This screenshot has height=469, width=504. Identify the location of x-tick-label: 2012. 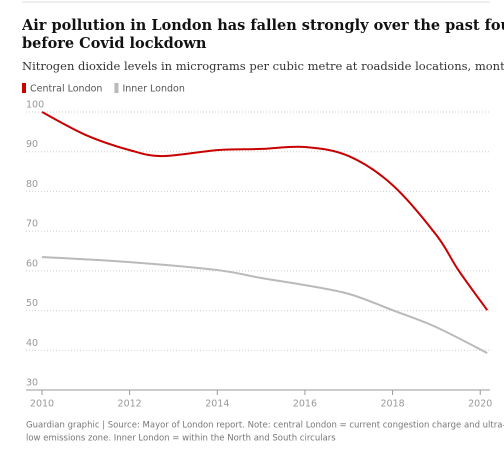
(130, 404).